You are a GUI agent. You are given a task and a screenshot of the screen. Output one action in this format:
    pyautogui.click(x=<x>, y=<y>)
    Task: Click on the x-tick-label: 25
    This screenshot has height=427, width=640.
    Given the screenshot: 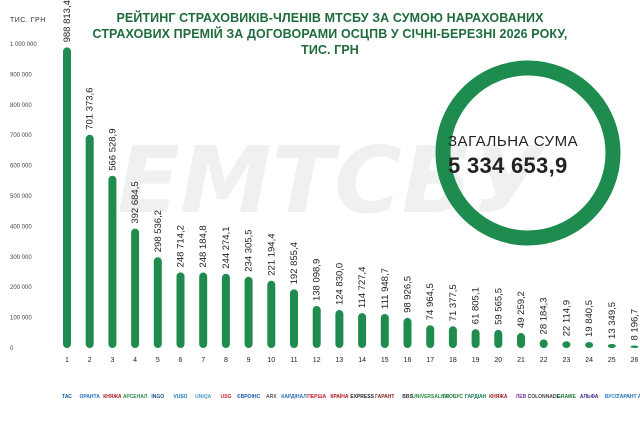 What is the action you would take?
    pyautogui.click(x=612, y=360)
    